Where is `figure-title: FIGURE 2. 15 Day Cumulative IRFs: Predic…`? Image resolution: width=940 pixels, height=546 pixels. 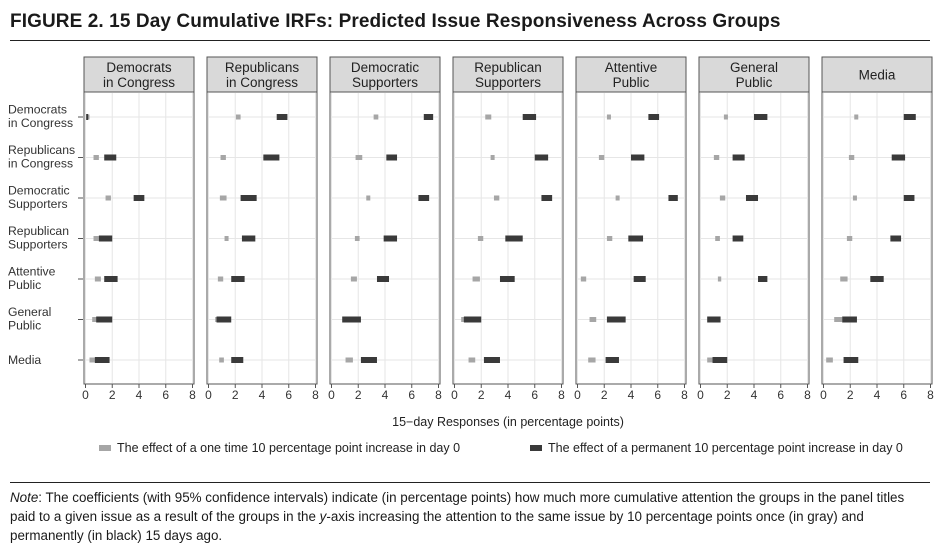 figure-title: FIGURE 2. 15 Day Cumulative IRFs: Predic… is located at coordinates (395, 21).